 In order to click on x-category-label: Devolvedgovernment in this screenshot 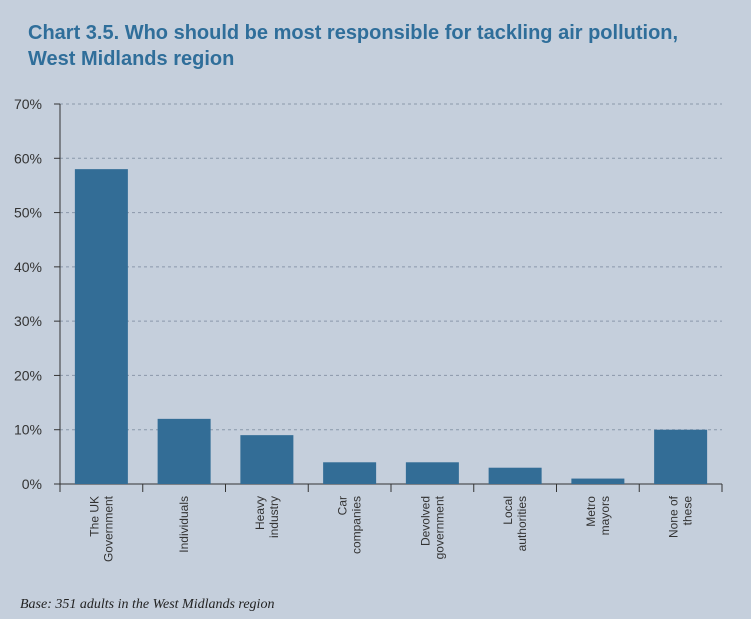, I will do `click(432, 527)`.